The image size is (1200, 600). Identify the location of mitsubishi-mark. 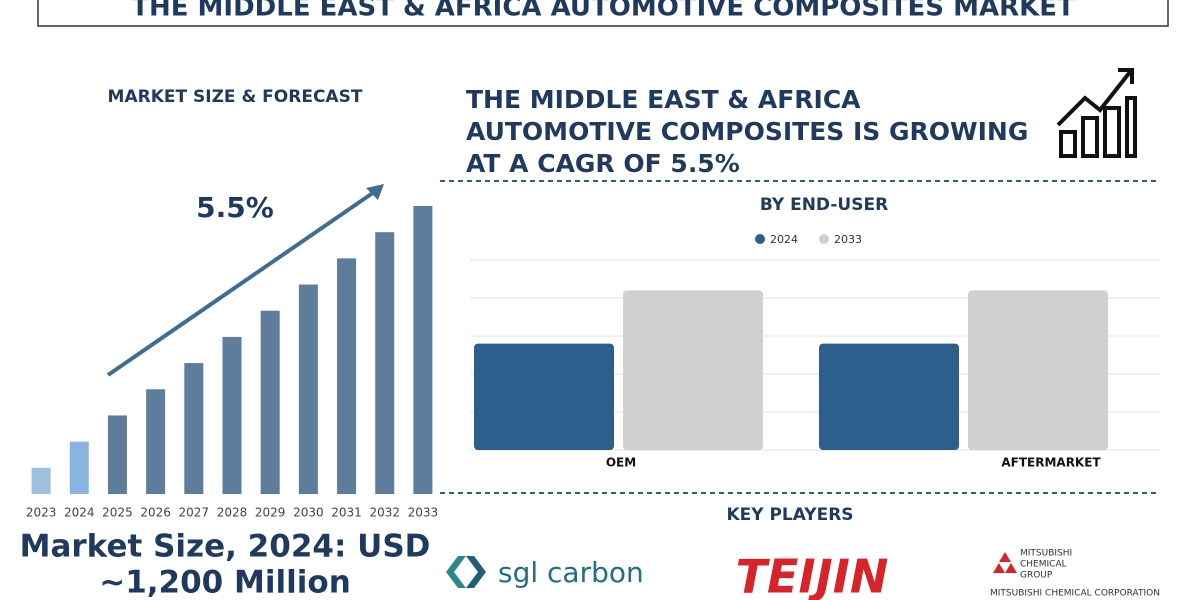
(1005, 562).